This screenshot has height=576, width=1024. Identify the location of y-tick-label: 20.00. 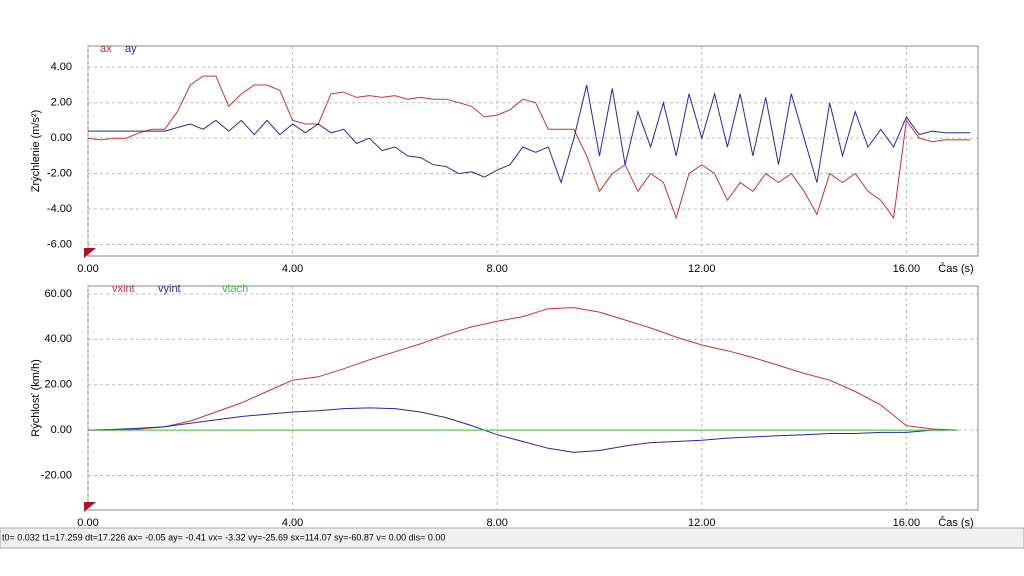
(58, 385).